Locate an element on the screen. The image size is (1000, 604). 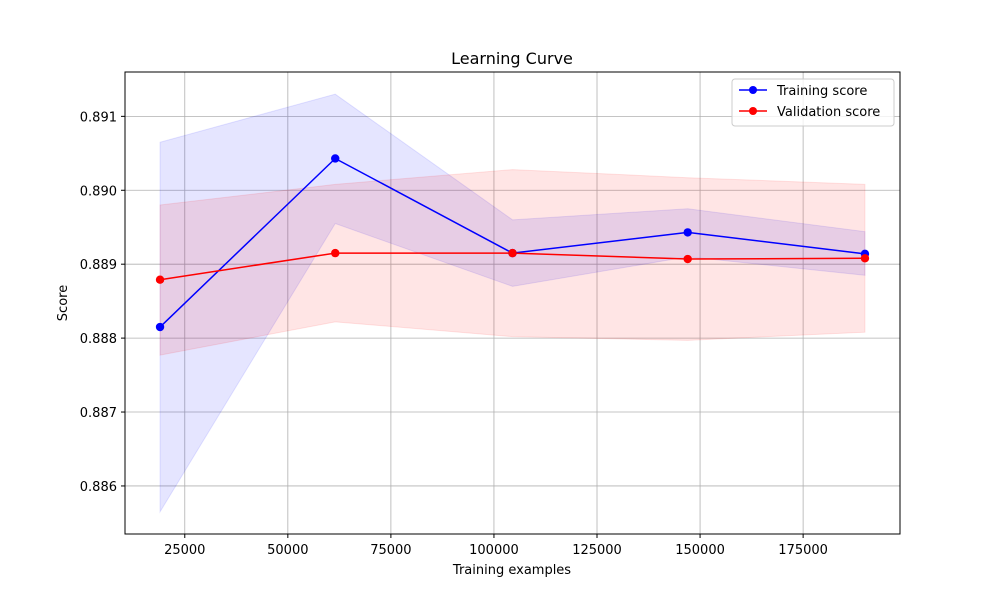
x-tick-label: 25000 is located at coordinates (184, 550).